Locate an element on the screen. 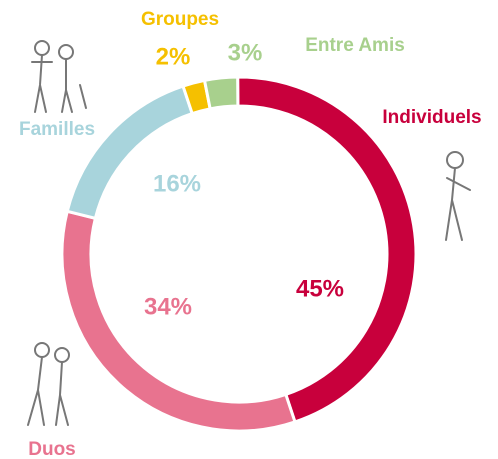 This screenshot has height=459, width=498. category-label: Entre Amis is located at coordinates (355, 45).